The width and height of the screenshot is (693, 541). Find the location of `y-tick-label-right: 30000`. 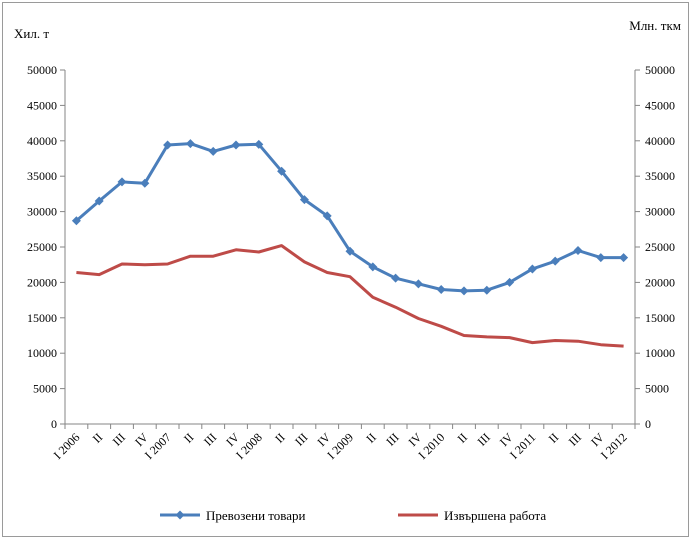

y-tick-label-right: 30000 is located at coordinates (660, 212).